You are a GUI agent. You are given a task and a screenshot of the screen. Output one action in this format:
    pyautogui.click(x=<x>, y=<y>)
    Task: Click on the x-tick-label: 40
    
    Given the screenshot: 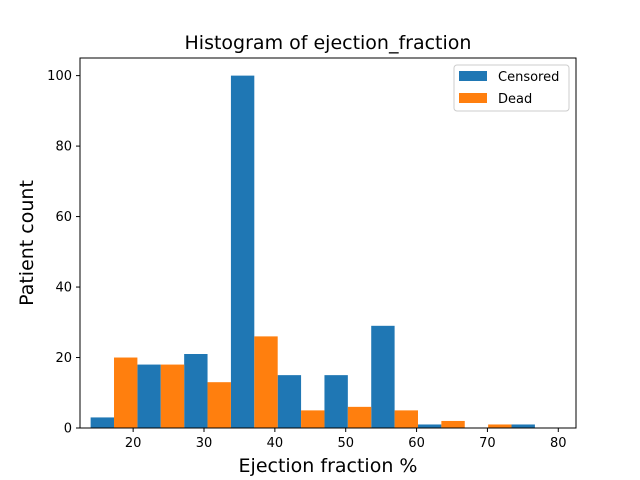 What is the action you would take?
    pyautogui.click(x=275, y=443)
    